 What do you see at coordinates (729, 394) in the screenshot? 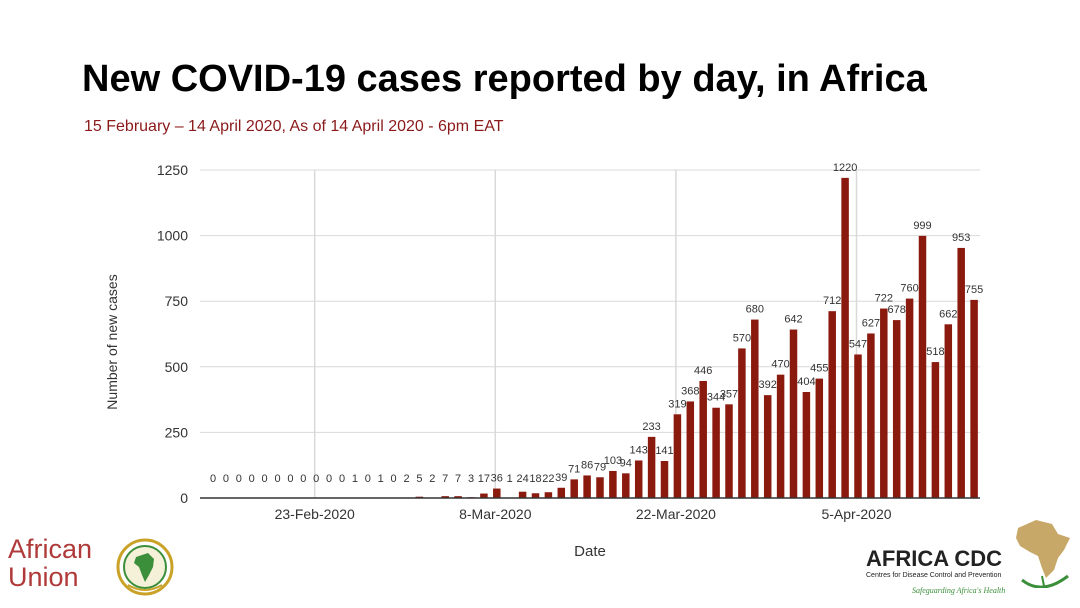
I see `data-label: 357` at bounding box center [729, 394].